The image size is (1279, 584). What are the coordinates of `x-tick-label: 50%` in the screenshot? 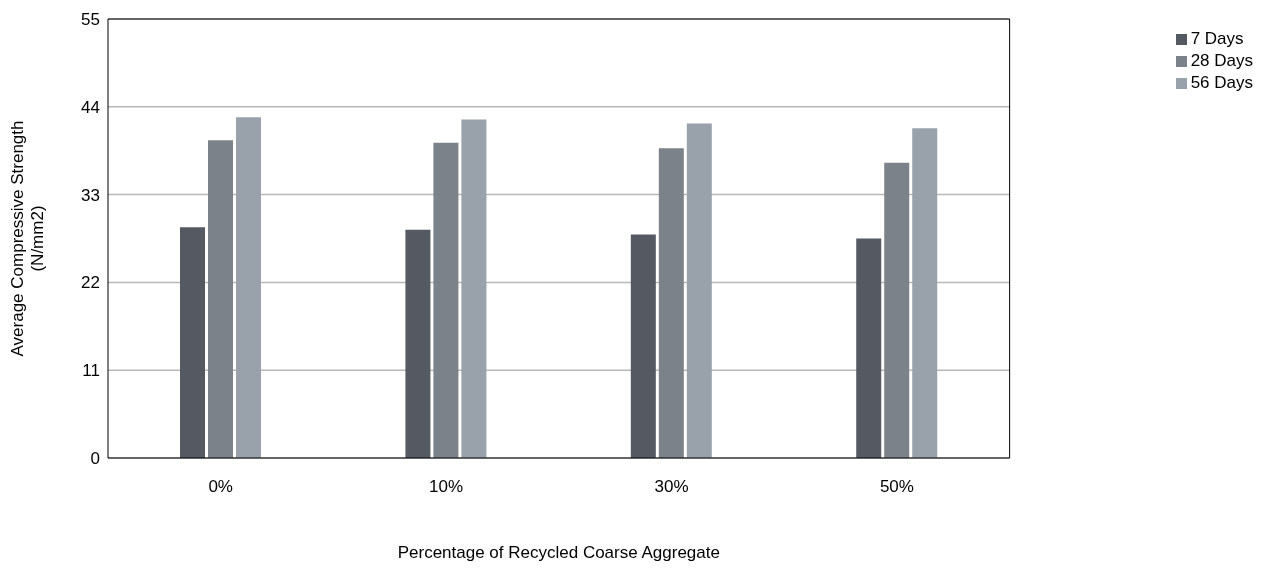 It's located at (896, 487).